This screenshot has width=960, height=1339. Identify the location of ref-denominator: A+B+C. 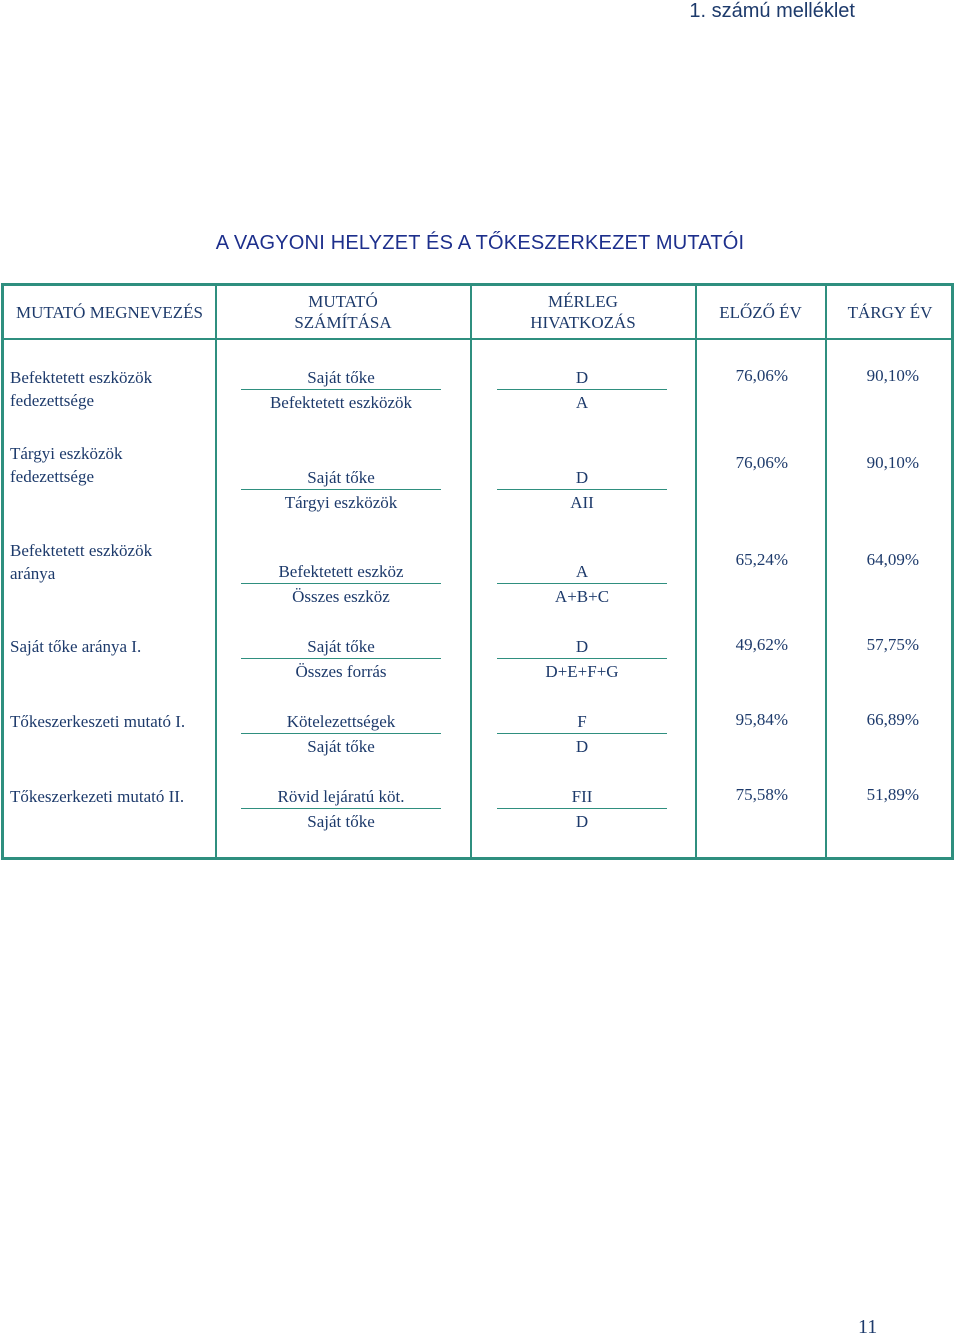
(582, 596).